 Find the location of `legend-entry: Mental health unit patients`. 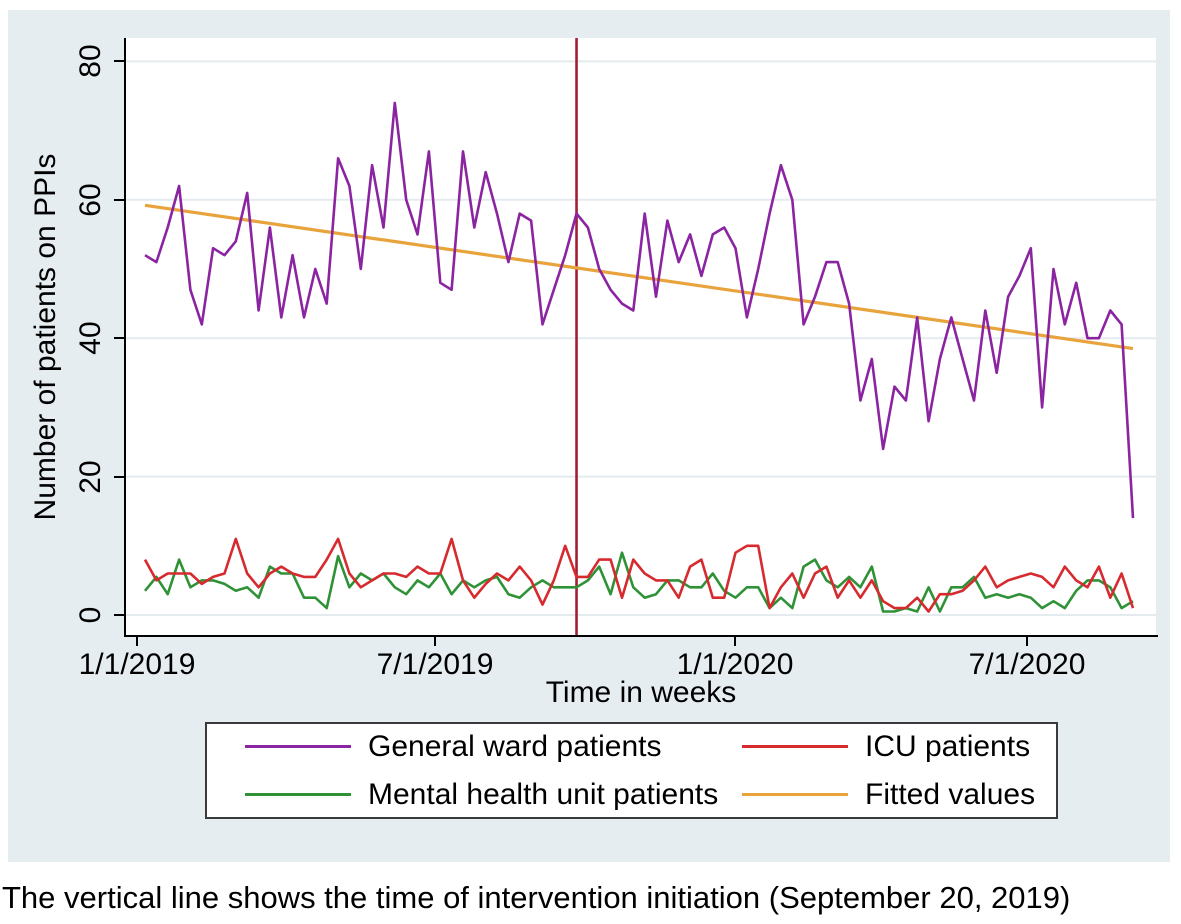

legend-entry: Mental health unit patients is located at coordinates (462, 795).